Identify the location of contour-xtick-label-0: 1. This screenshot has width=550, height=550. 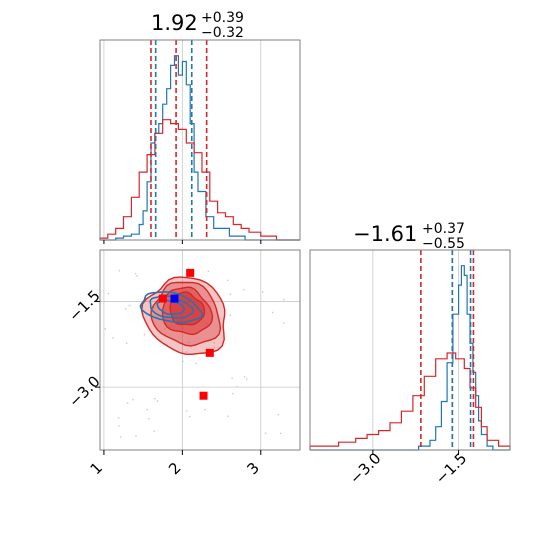
(96, 468).